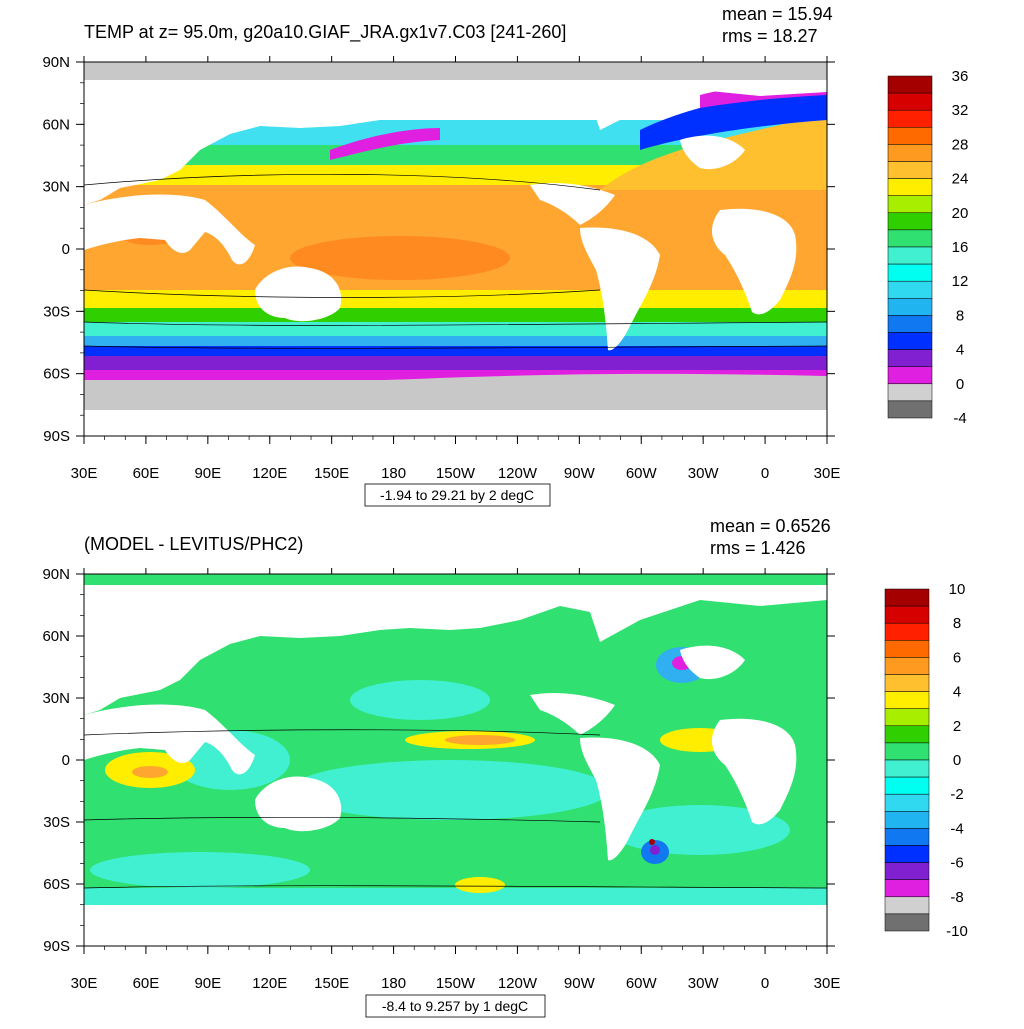 The image size is (1024, 1029). I want to click on y-tick-label: 60S, so click(56, 374).